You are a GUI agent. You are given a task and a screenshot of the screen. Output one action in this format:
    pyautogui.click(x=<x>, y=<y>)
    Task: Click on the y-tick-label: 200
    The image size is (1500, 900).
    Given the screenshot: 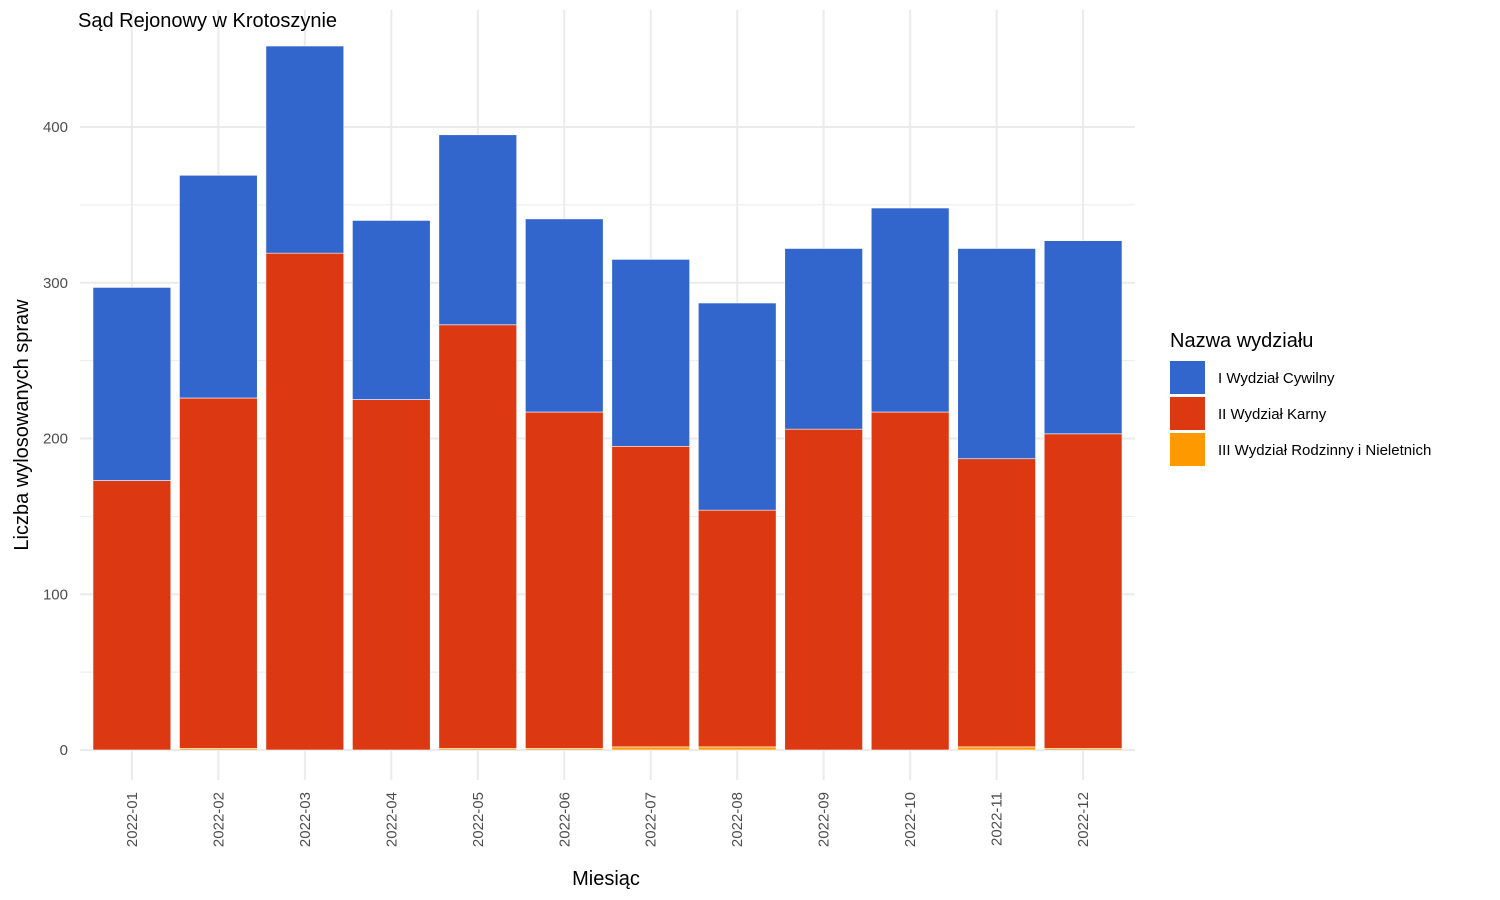 What is the action you would take?
    pyautogui.click(x=55, y=439)
    